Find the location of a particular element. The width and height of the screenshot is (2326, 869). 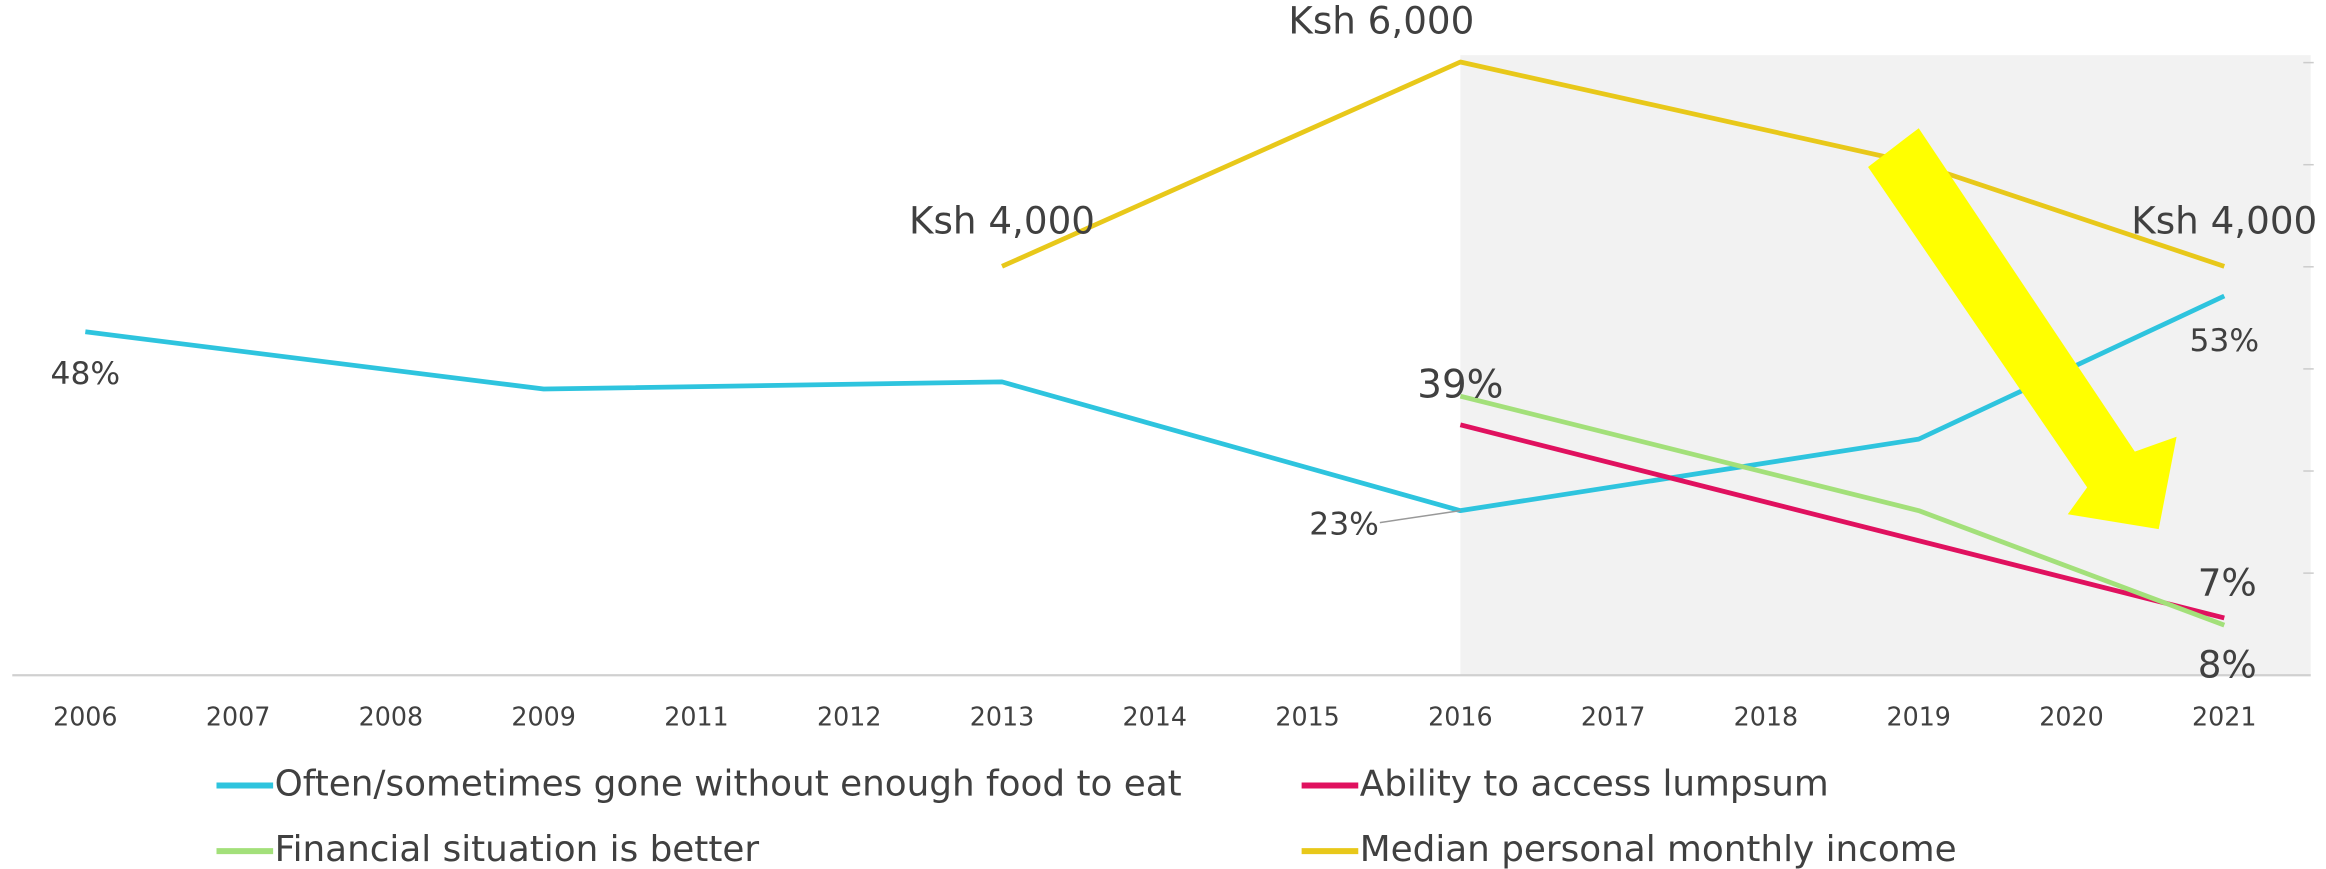

data-label: 48% is located at coordinates (86, 374).